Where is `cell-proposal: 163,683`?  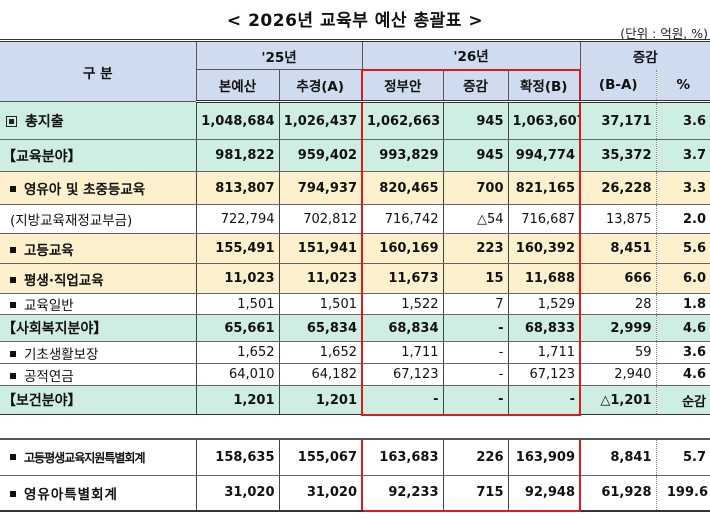 cell-proposal: 163,683 is located at coordinates (402, 456).